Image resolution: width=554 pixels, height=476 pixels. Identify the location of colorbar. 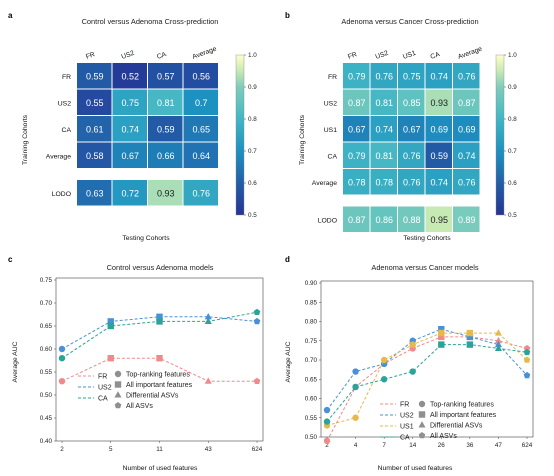
(500, 135).